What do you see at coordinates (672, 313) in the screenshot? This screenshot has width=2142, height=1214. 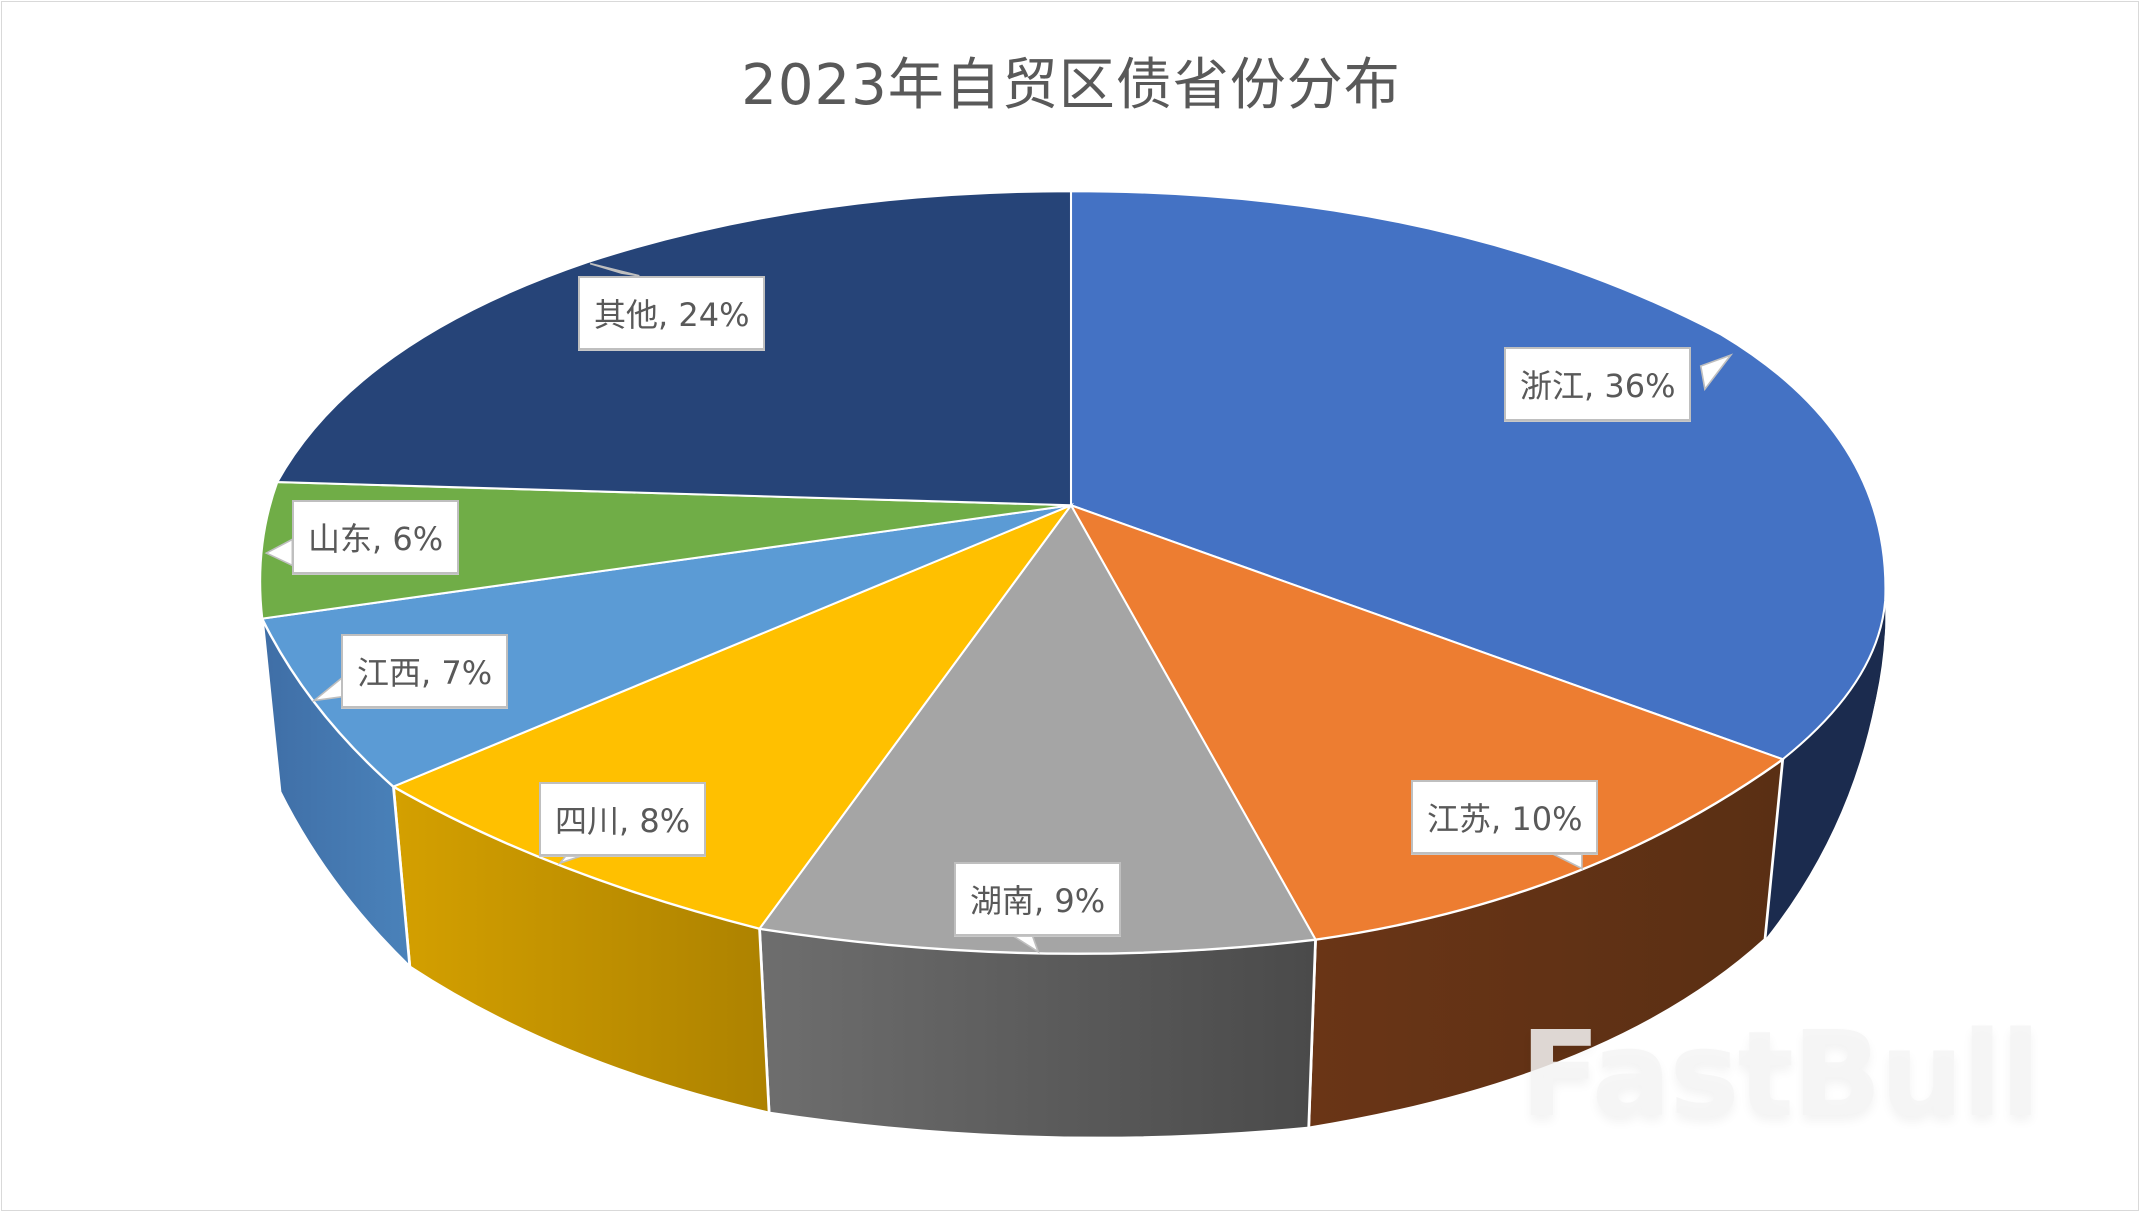 I see `data-label-other: 其他, 24%` at bounding box center [672, 313].